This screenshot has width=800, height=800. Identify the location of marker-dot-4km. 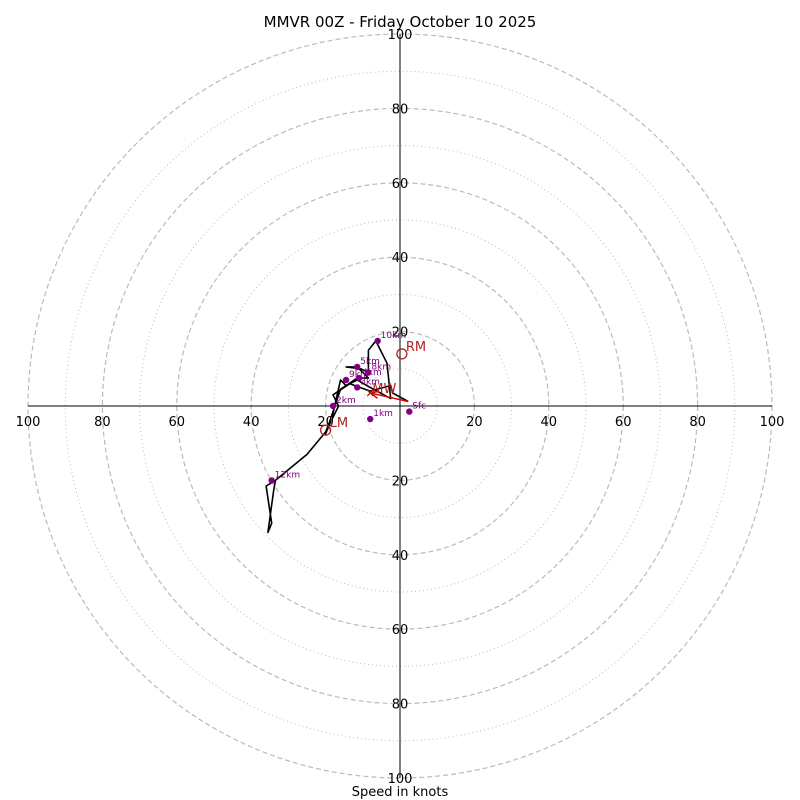
(359, 378).